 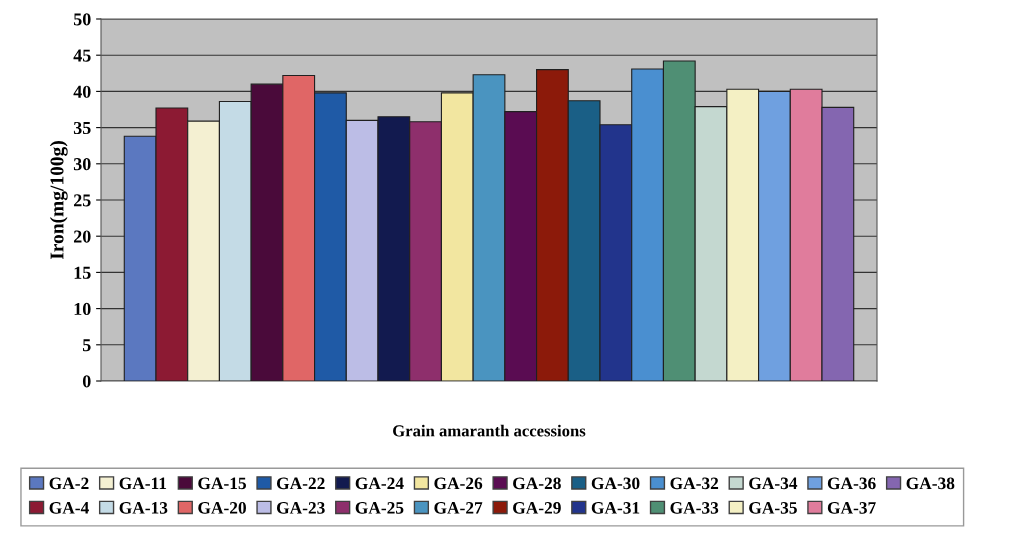 I want to click on legend-label: GA-26, so click(x=458, y=483).